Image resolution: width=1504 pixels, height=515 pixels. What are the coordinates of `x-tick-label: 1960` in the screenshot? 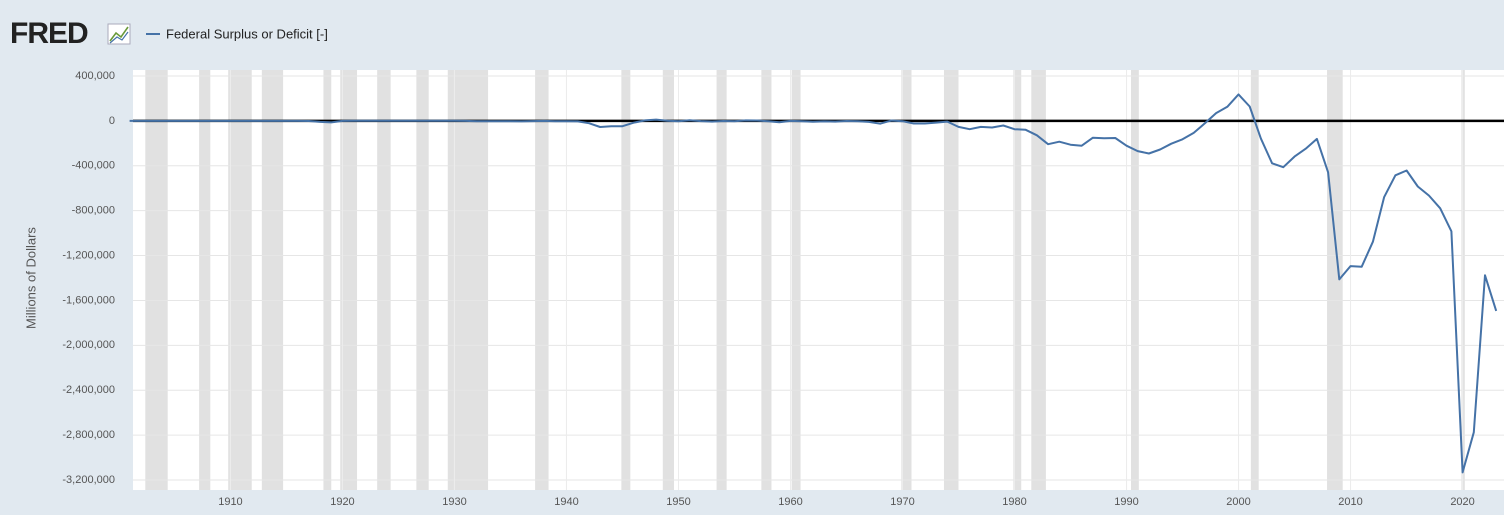 It's located at (790, 502).